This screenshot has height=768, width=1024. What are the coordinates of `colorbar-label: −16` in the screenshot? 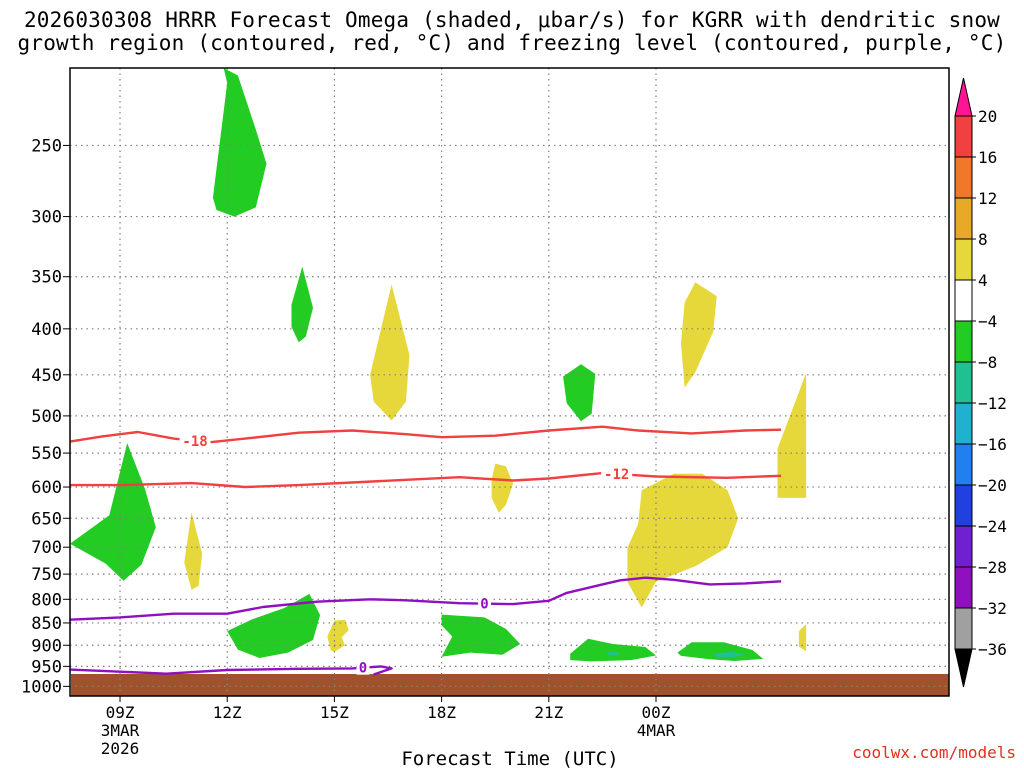 It's located at (992, 444).